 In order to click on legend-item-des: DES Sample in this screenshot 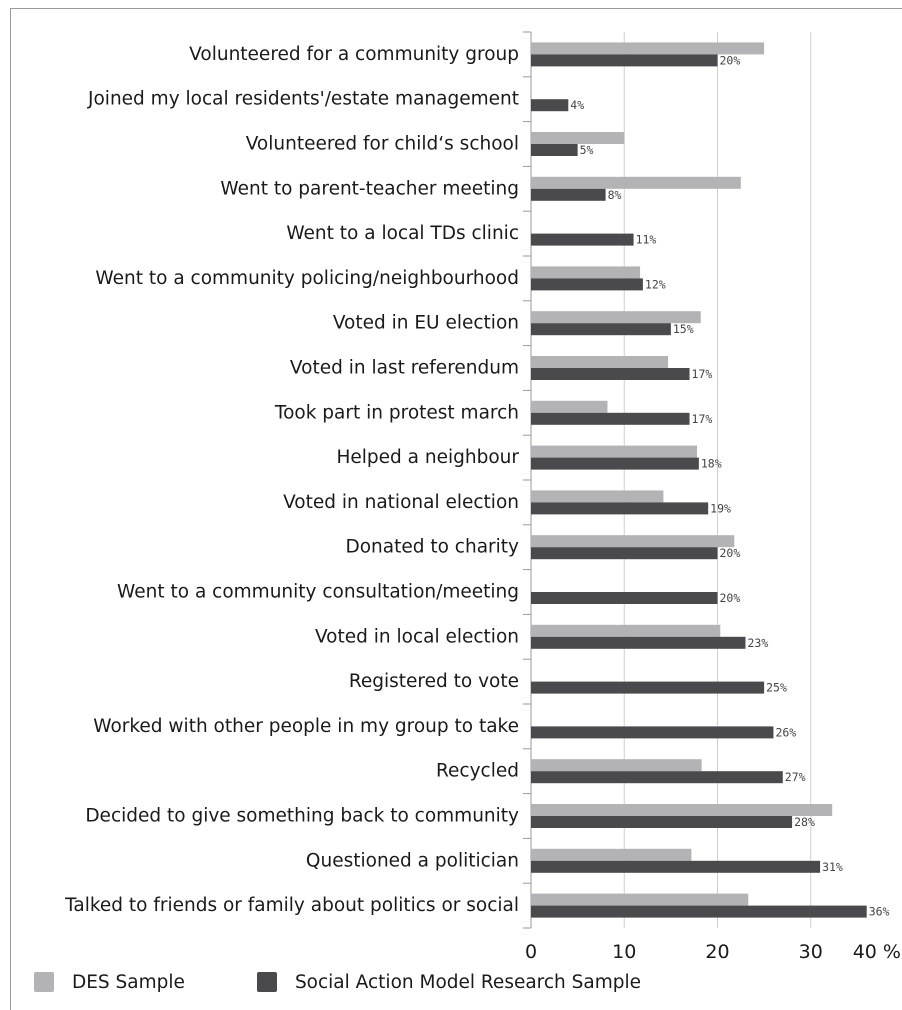, I will do `click(109, 982)`.